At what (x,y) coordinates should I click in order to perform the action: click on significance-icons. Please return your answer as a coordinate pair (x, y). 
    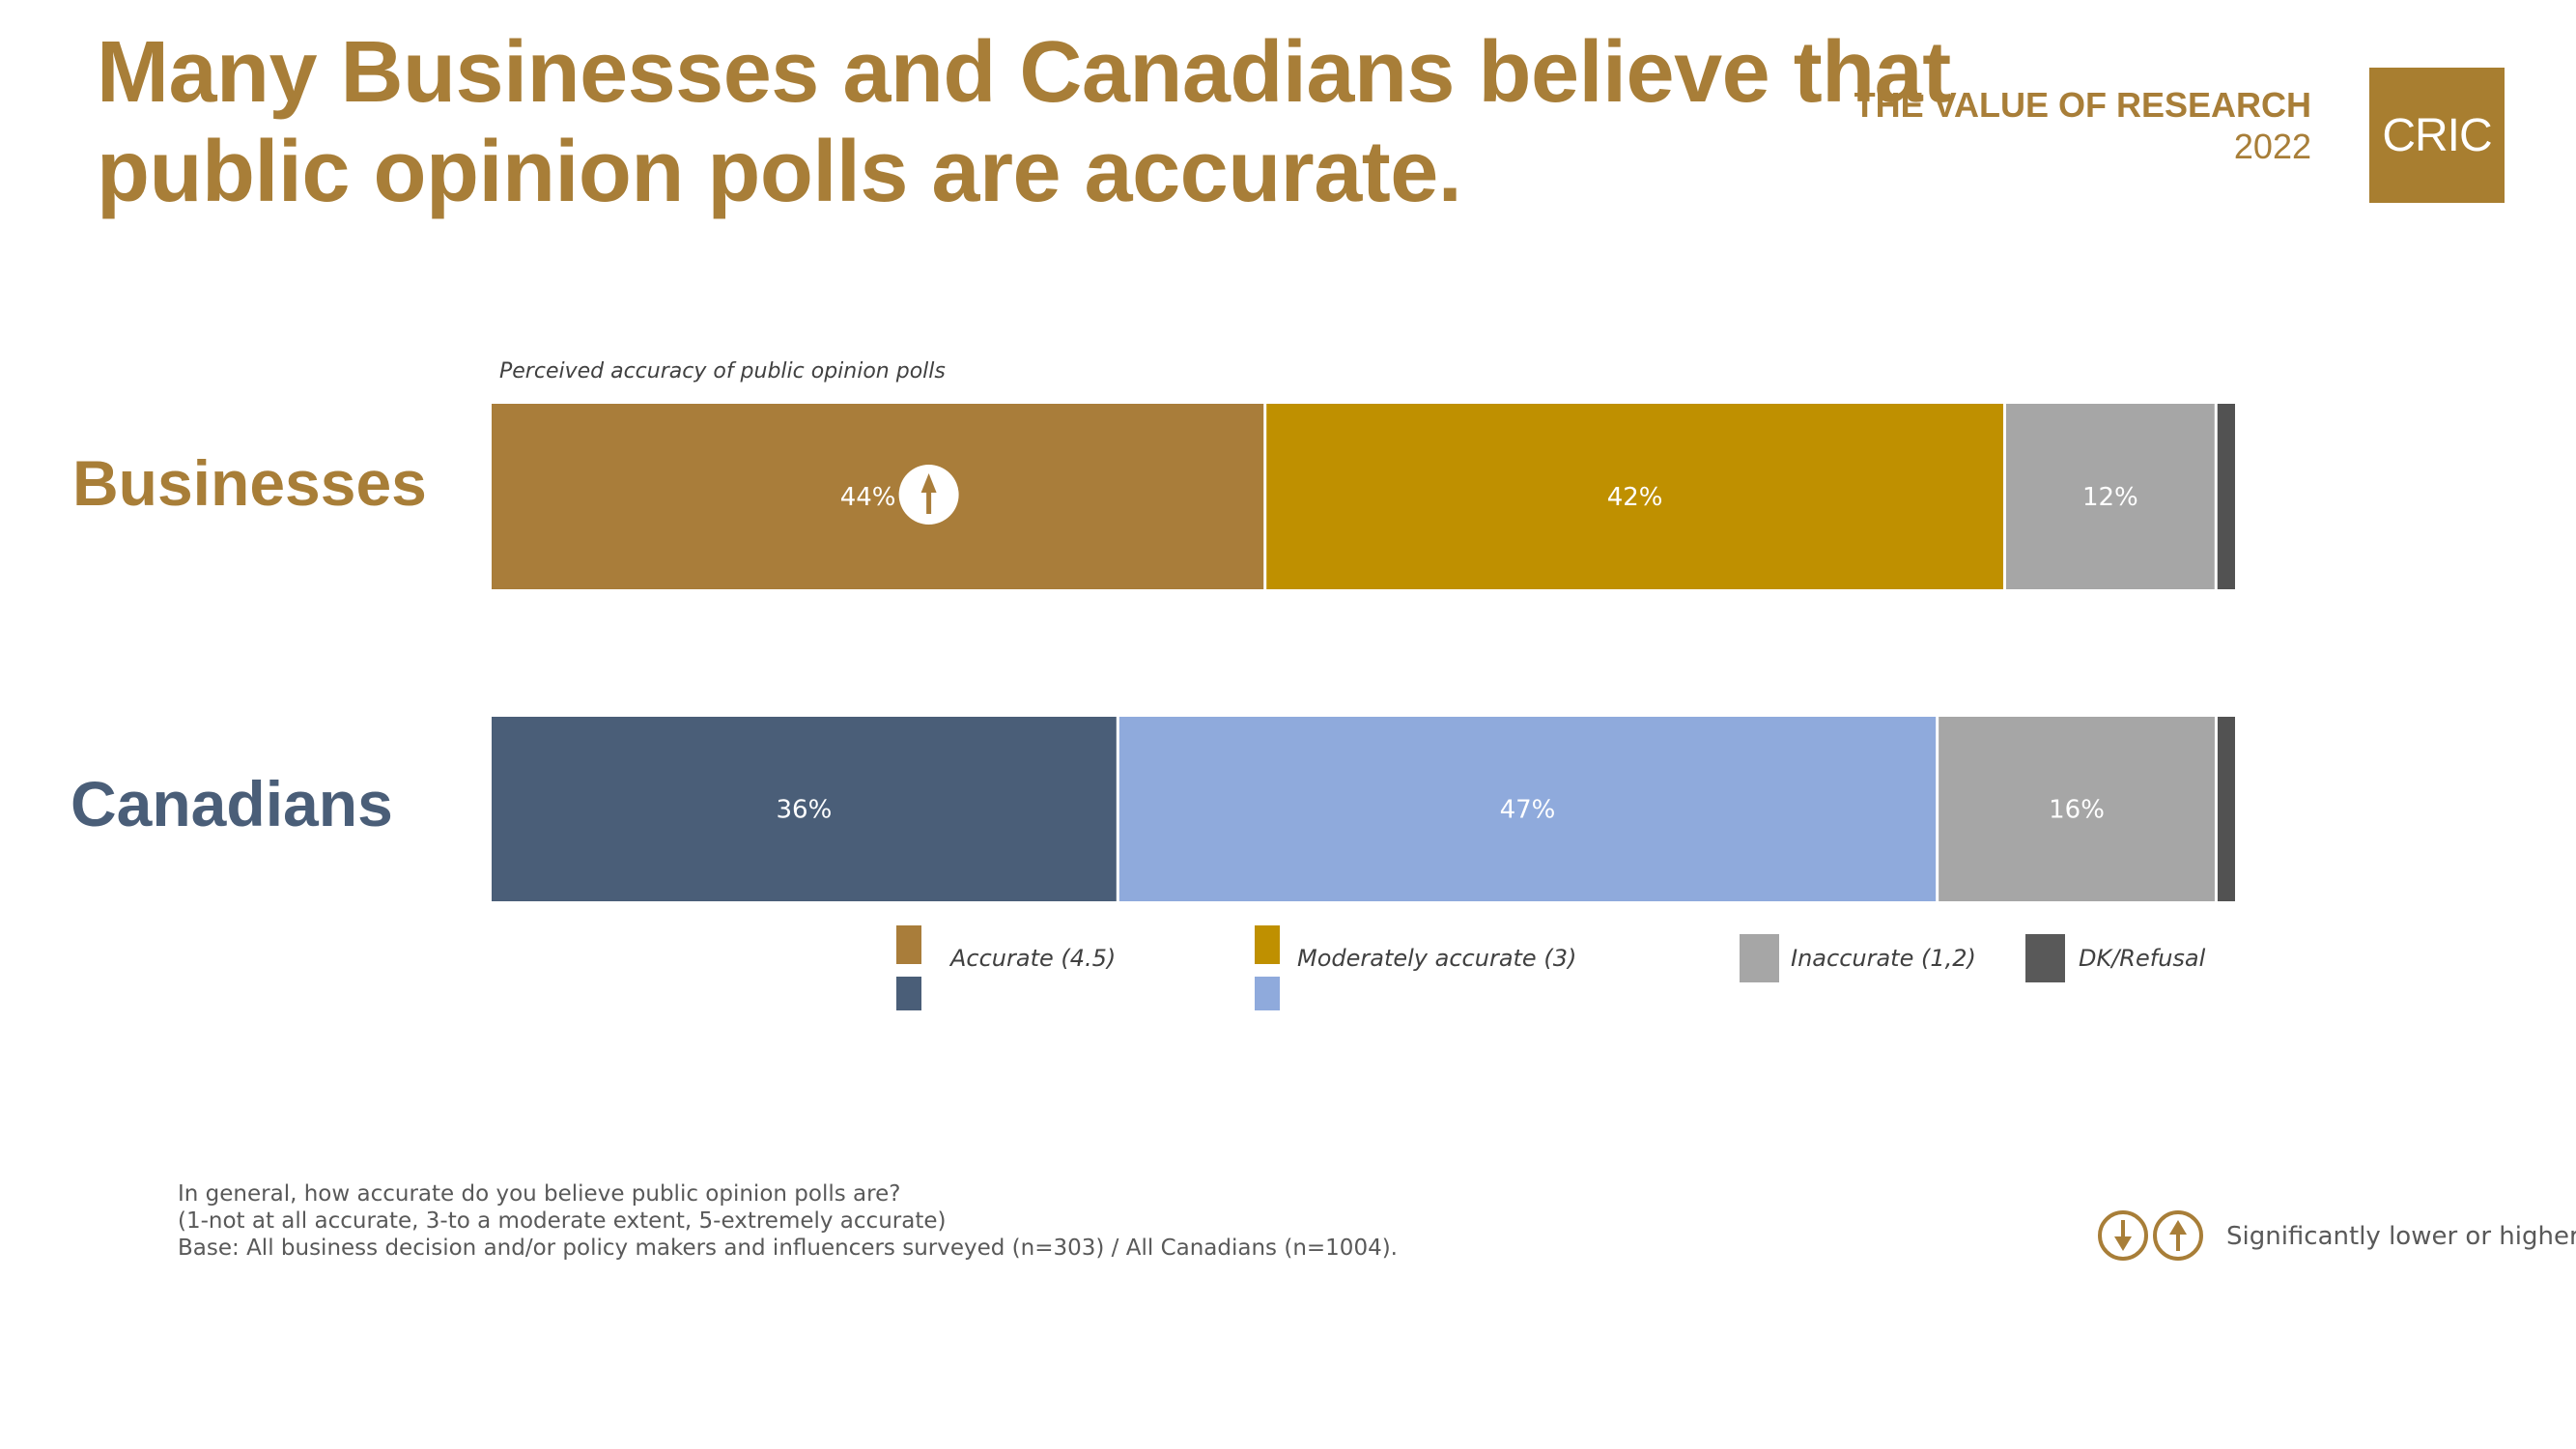
    Looking at the image, I should click on (2150, 1235).